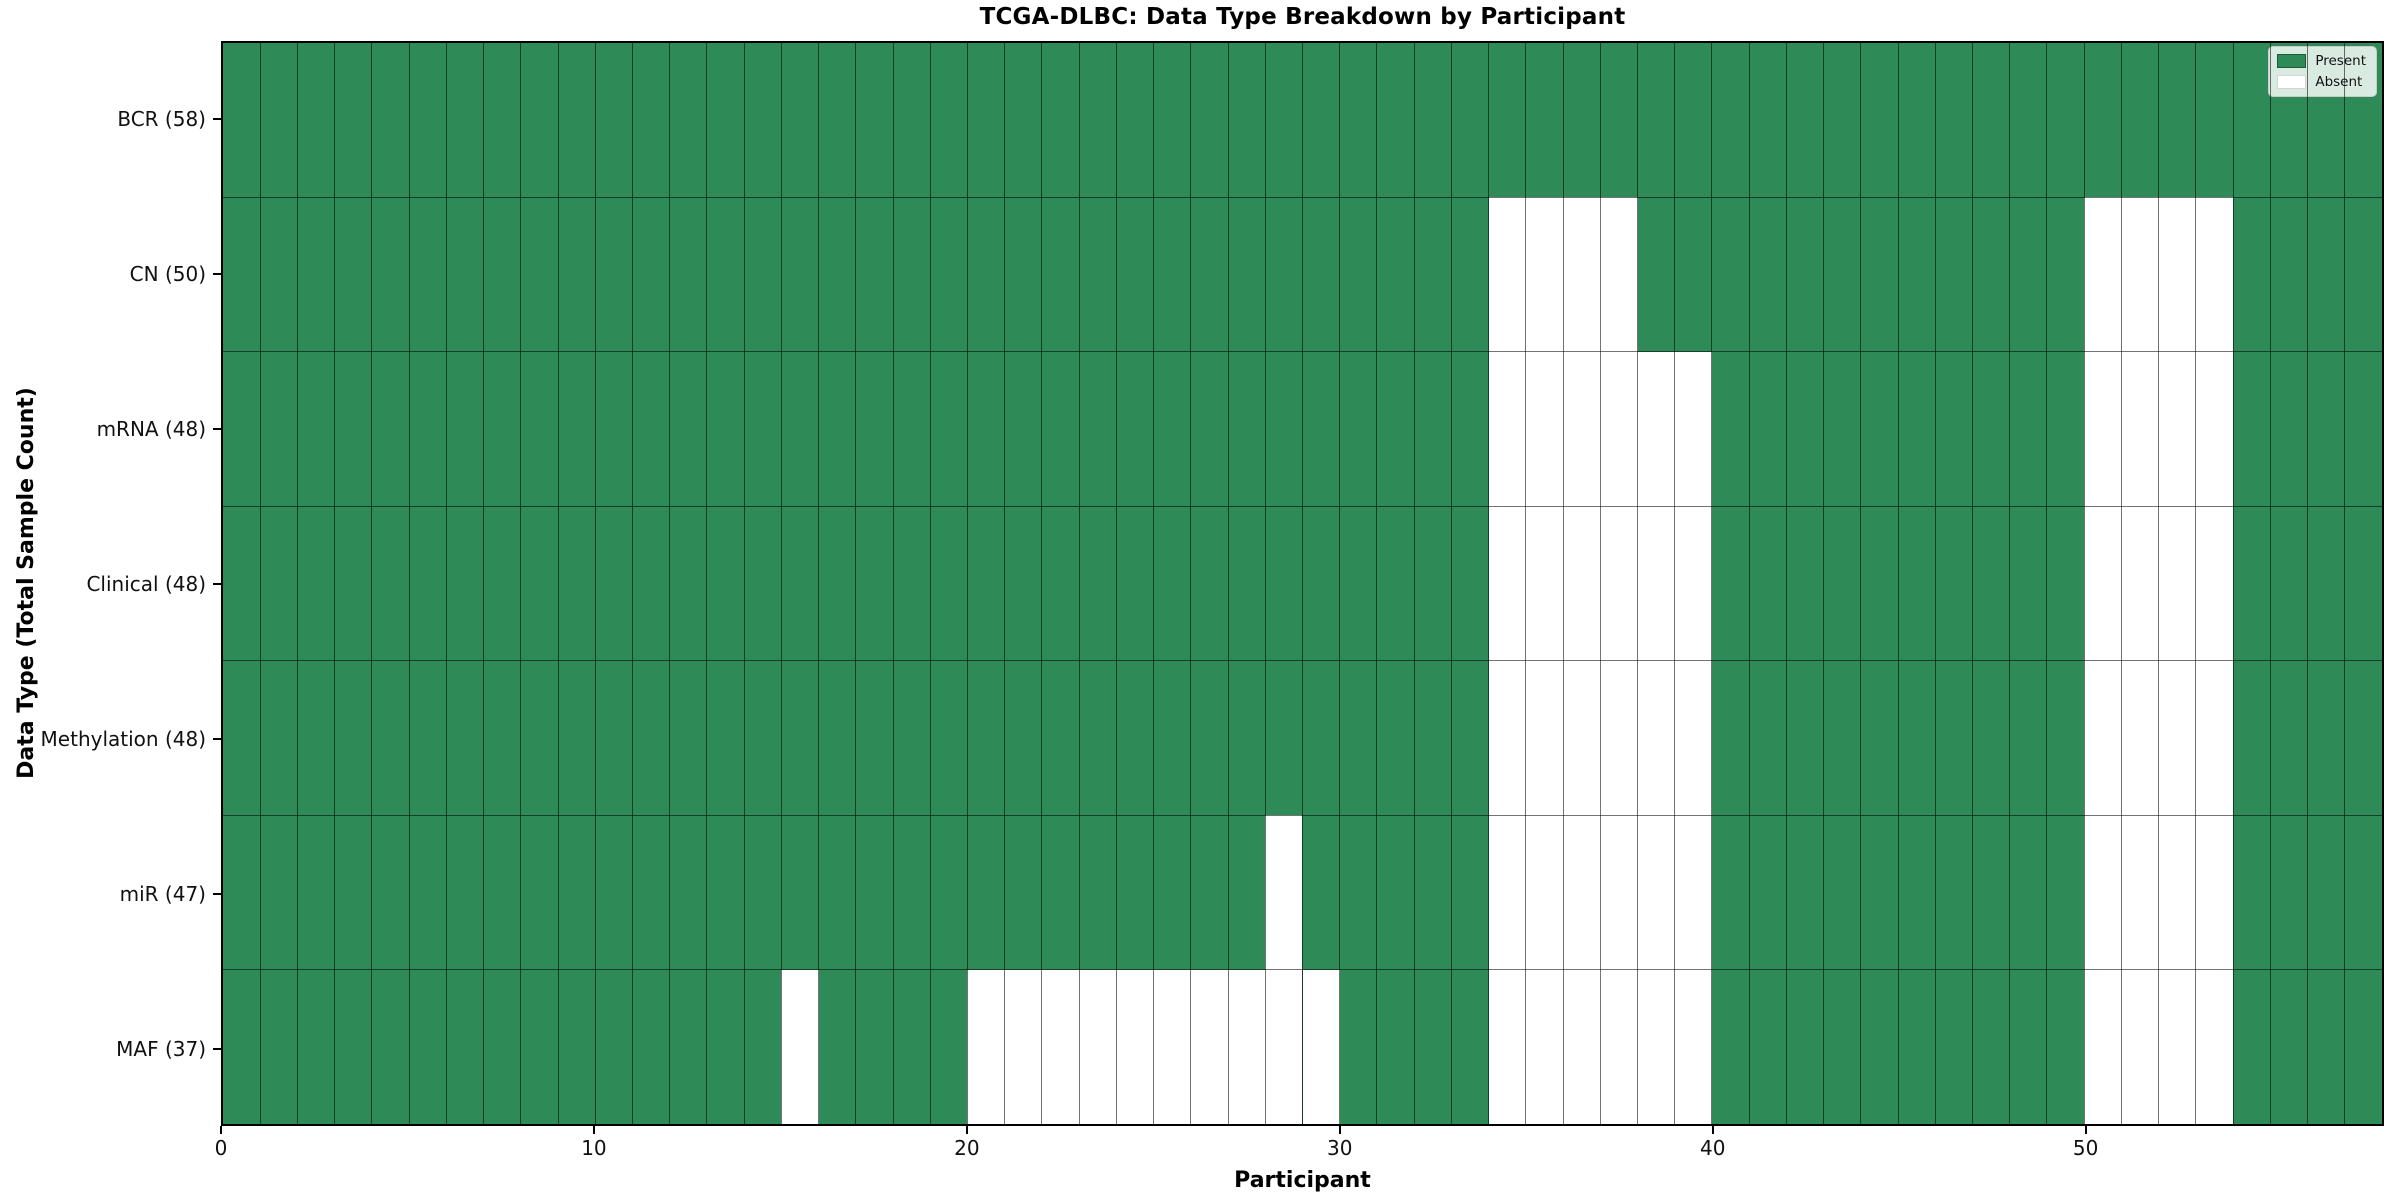 The image size is (2400, 1200). Describe the element at coordinates (167, 273) in the screenshot. I see `y-tick-label: CN (50)` at that location.